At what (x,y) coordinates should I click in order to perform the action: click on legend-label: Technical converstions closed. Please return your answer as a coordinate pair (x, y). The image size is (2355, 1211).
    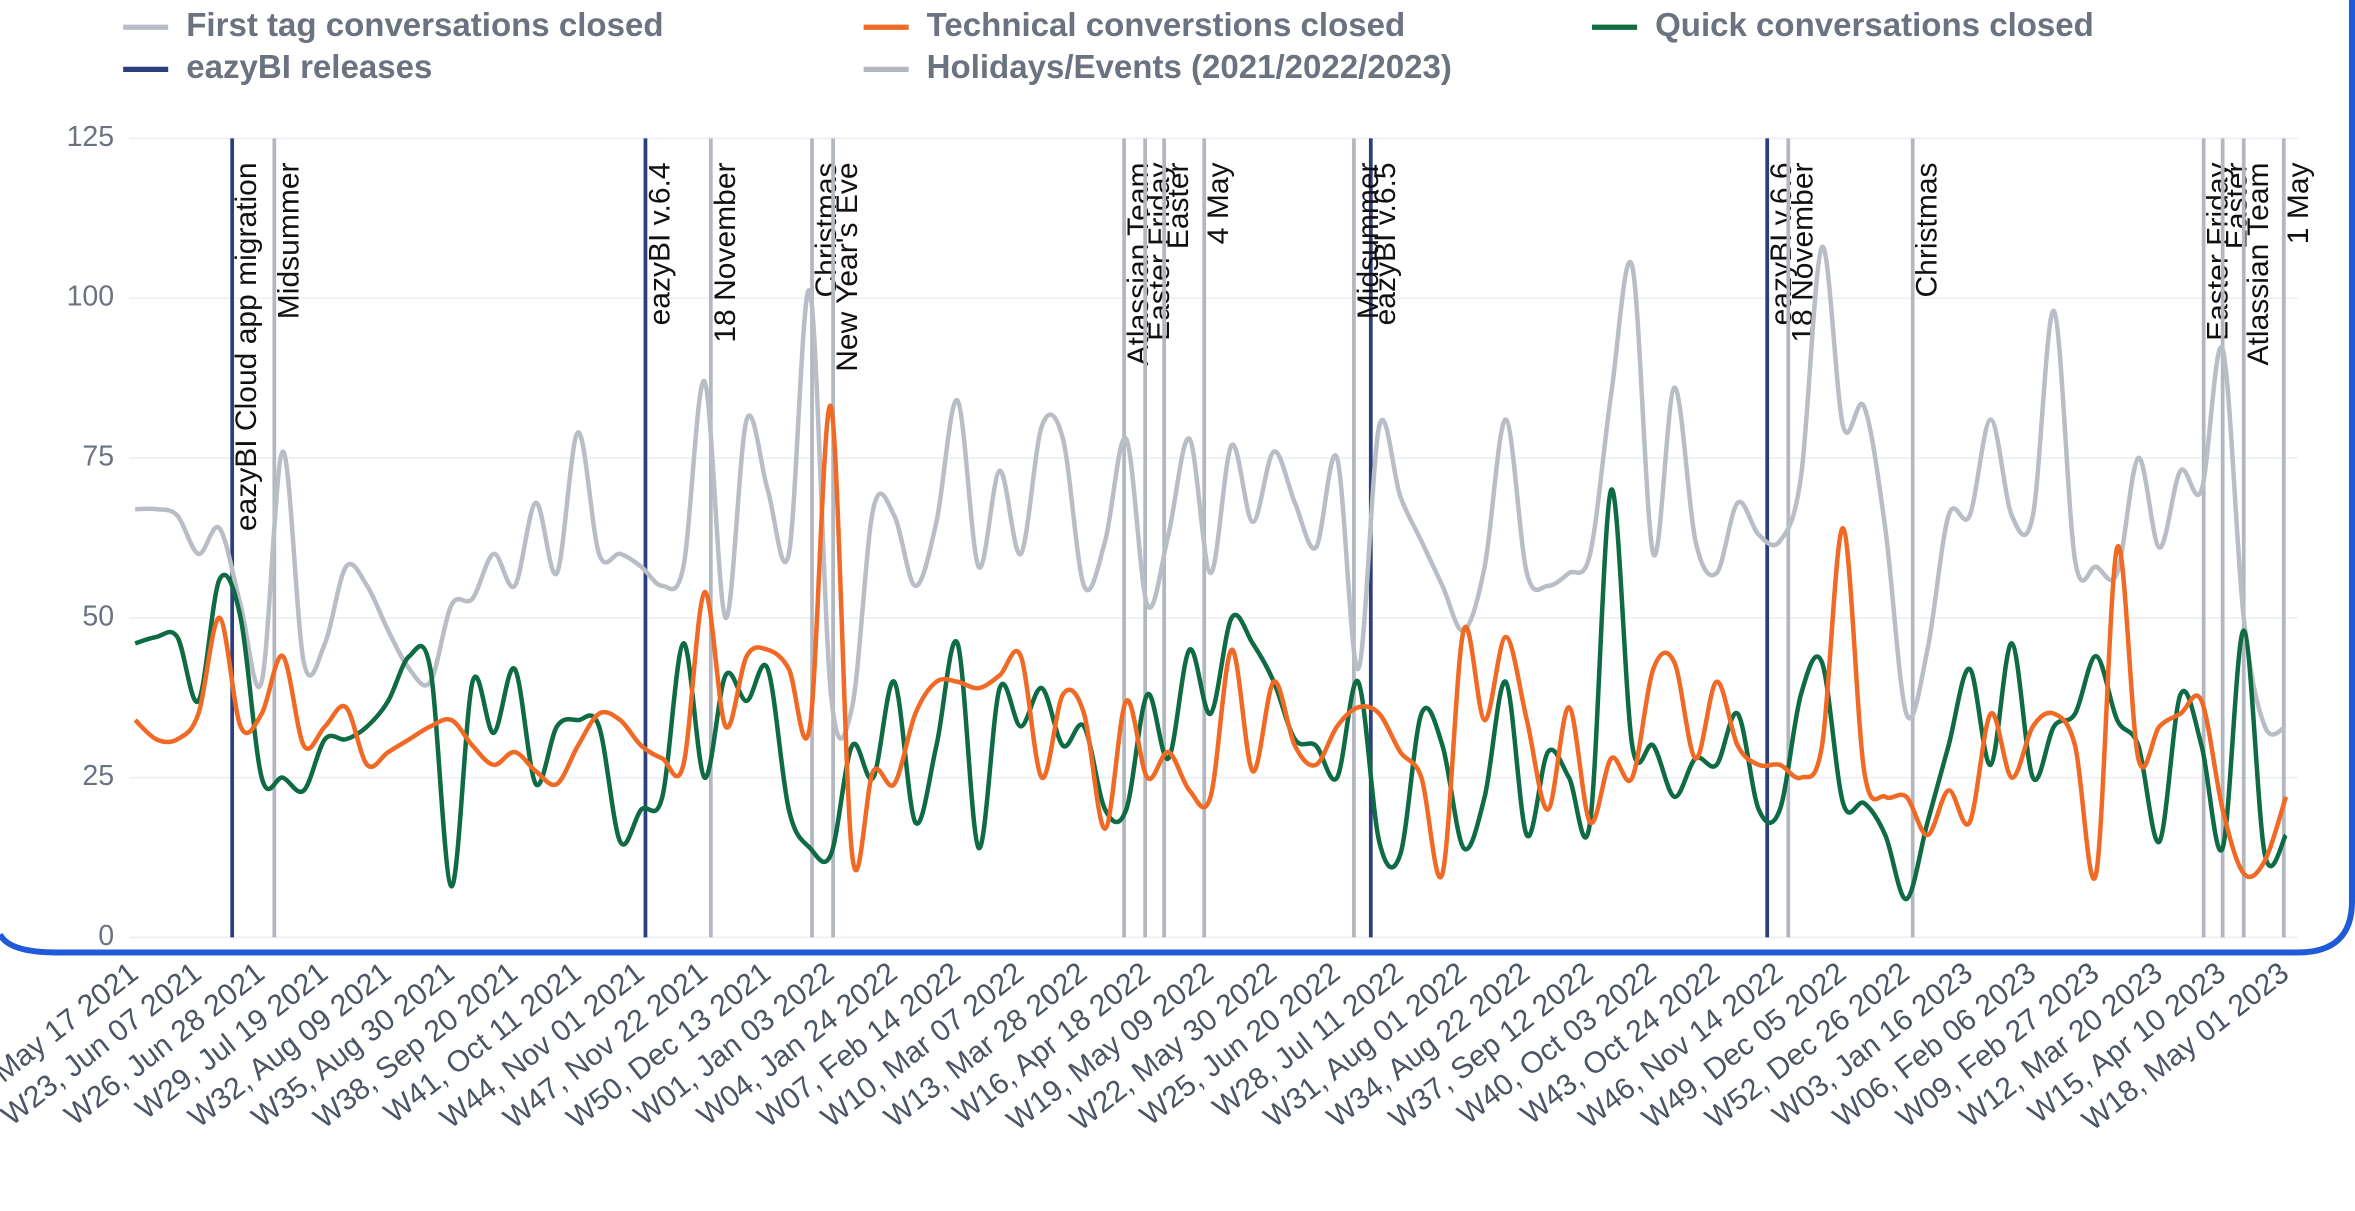
    Looking at the image, I should click on (1166, 25).